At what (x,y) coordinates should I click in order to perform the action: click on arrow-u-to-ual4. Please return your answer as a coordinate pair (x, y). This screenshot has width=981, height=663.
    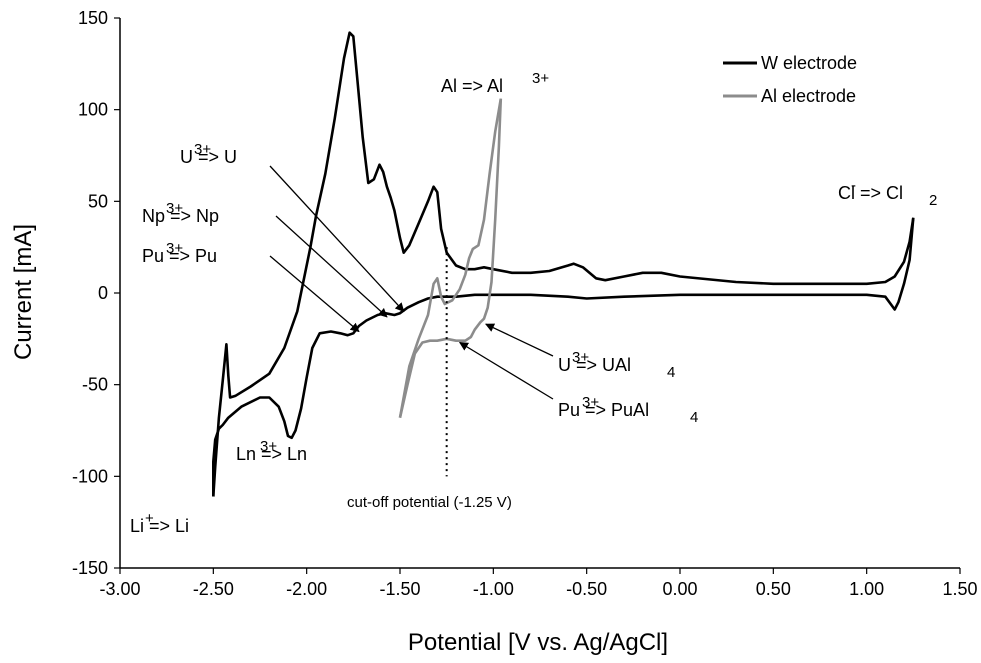
    Looking at the image, I should click on (519, 340).